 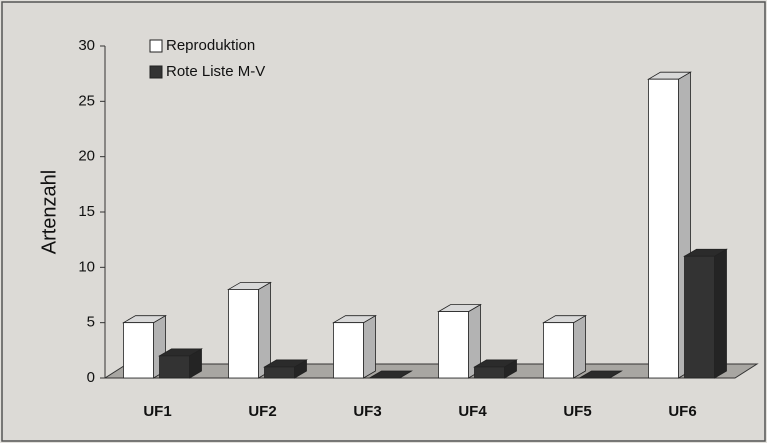 What do you see at coordinates (682, 411) in the screenshot?
I see `x-tick-label: UF6` at bounding box center [682, 411].